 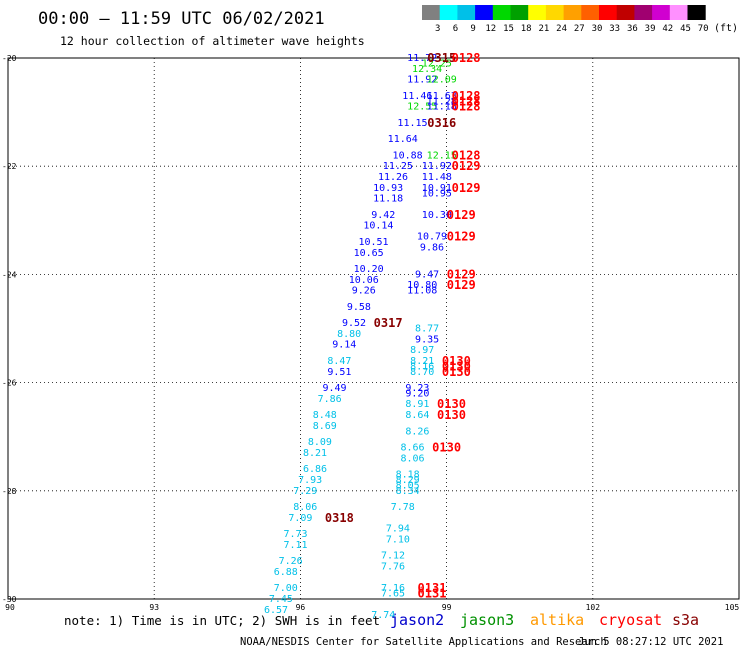 What do you see at coordinates (378, 226) in the screenshot?
I see `wave-height-point: 10.14` at bounding box center [378, 226].